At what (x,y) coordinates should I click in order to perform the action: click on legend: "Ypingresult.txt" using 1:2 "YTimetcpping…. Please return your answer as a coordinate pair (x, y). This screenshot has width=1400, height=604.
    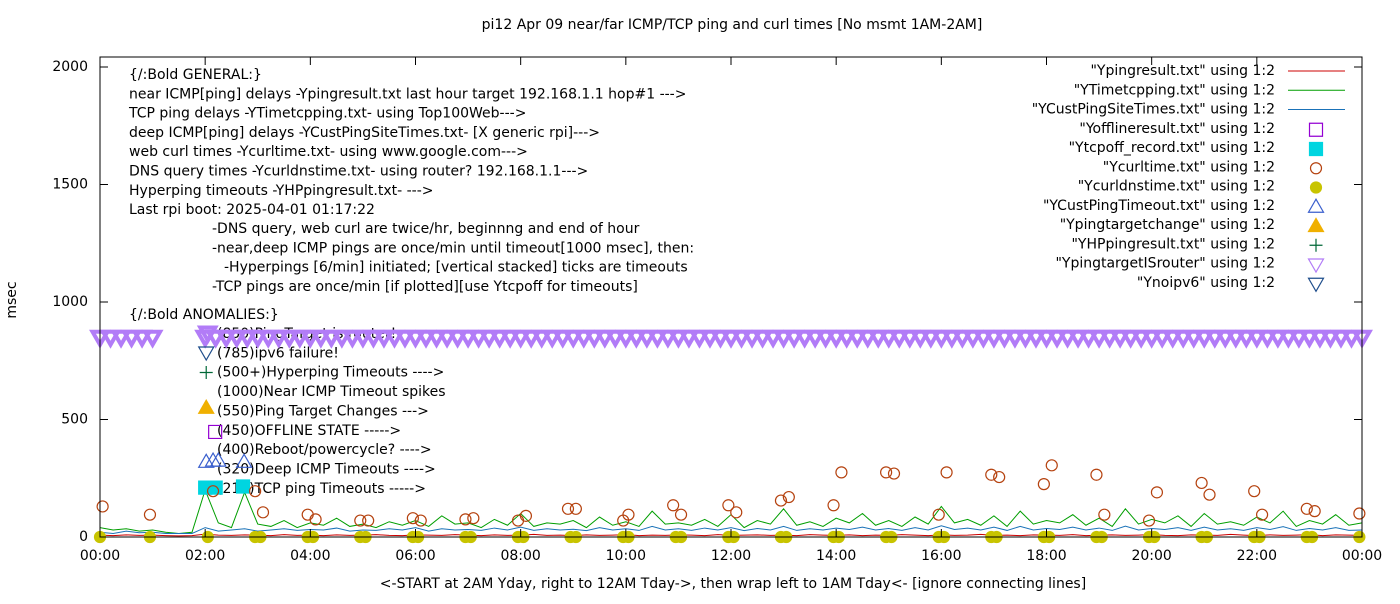
    Looking at the image, I should click on (1188, 178).